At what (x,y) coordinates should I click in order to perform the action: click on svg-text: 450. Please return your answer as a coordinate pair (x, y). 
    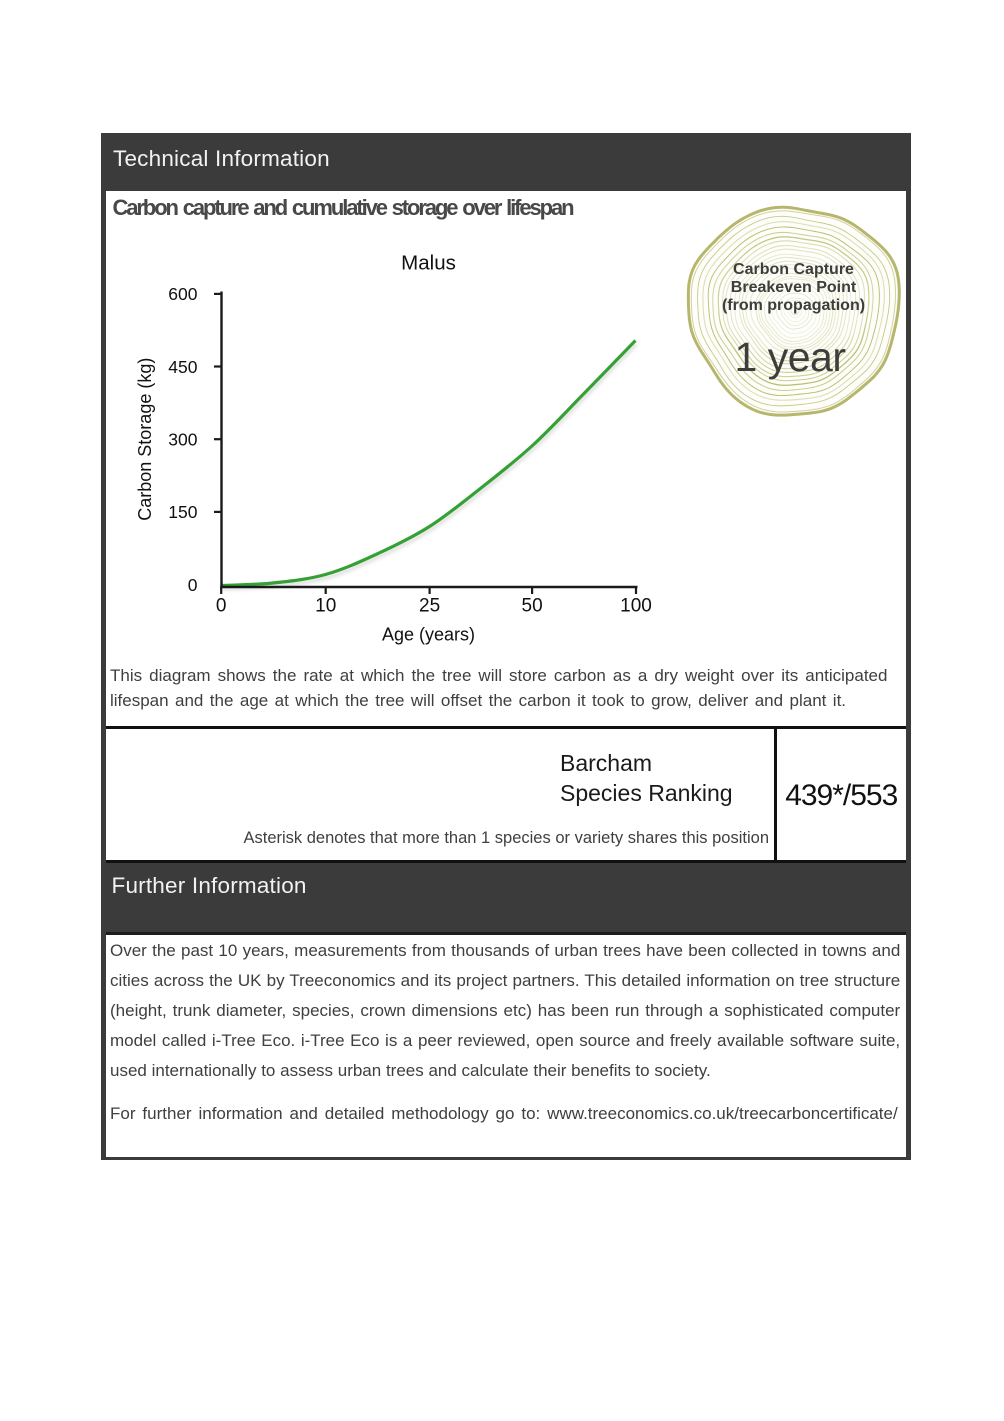
    Looking at the image, I should click on (182, 366).